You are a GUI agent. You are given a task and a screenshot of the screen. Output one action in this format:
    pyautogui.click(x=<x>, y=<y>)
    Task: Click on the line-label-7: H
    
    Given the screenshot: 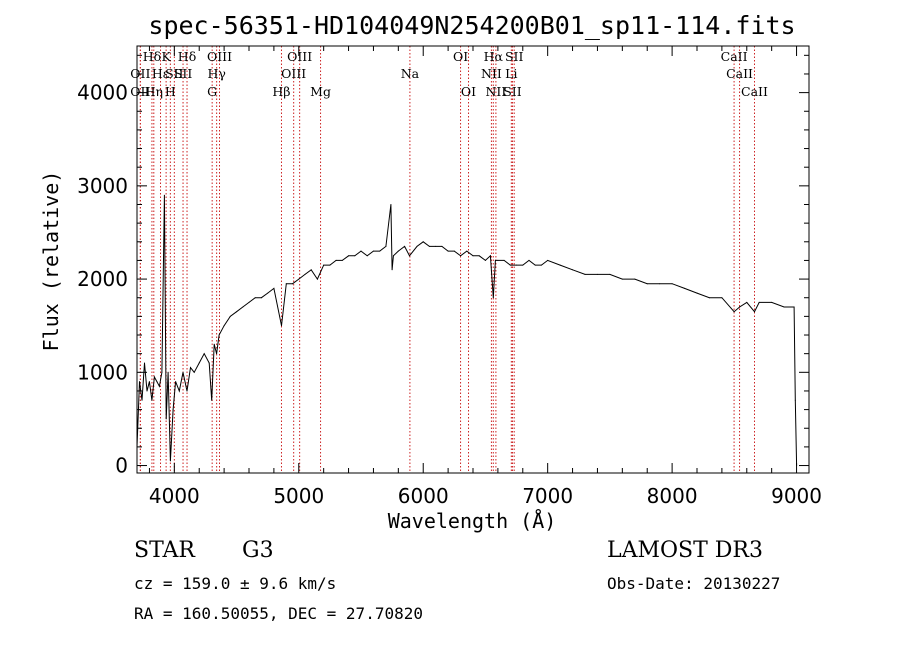 What is the action you would take?
    pyautogui.click(x=170, y=91)
    